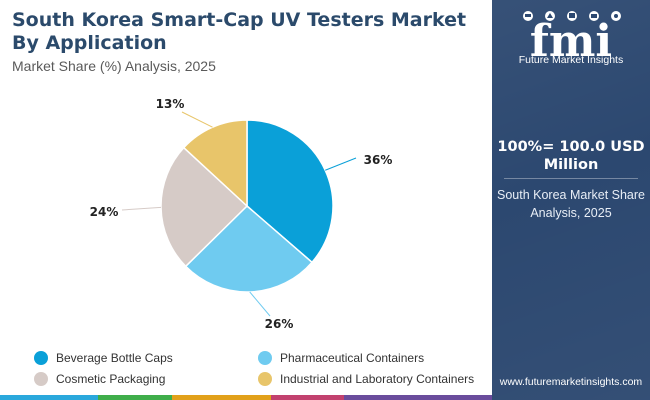 The width and height of the screenshot is (650, 400). I want to click on market-share-caption: South Korea Market Share Analysis, 2025, so click(571, 204).